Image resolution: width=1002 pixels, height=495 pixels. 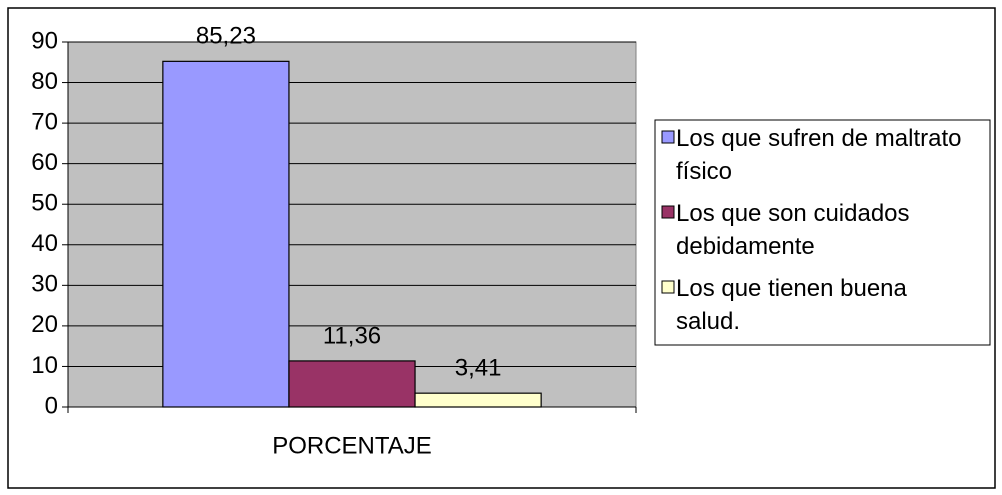 I want to click on legend-item: Los que son cuidados debidamente, so click(x=793, y=230).